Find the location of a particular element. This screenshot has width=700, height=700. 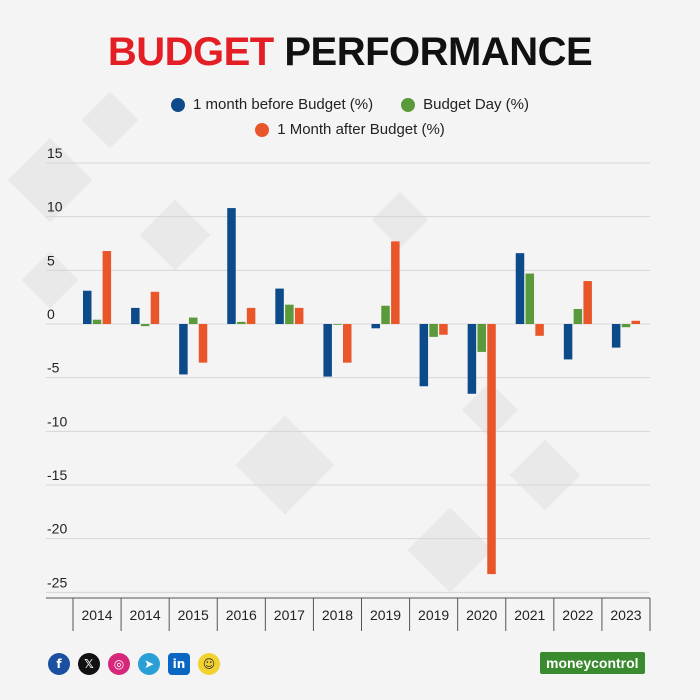

x-tick-label: 2017 is located at coordinates (289, 615).